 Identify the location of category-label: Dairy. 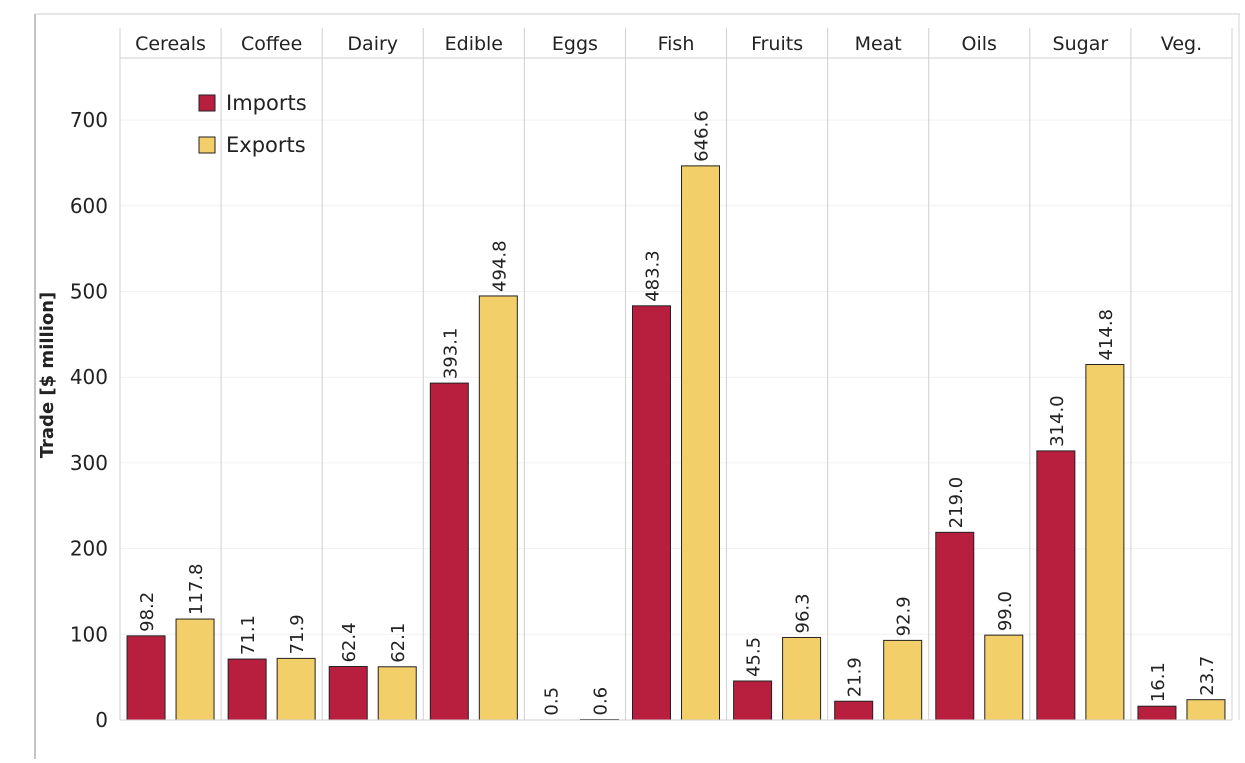
(372, 44).